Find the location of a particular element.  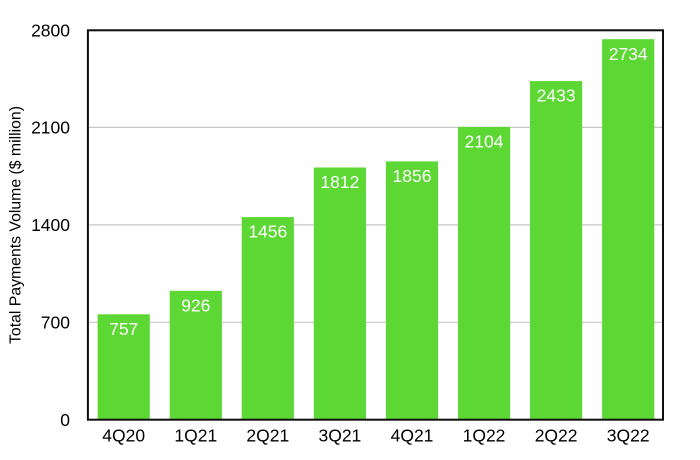

svg-text: 2800 is located at coordinates (50, 31).